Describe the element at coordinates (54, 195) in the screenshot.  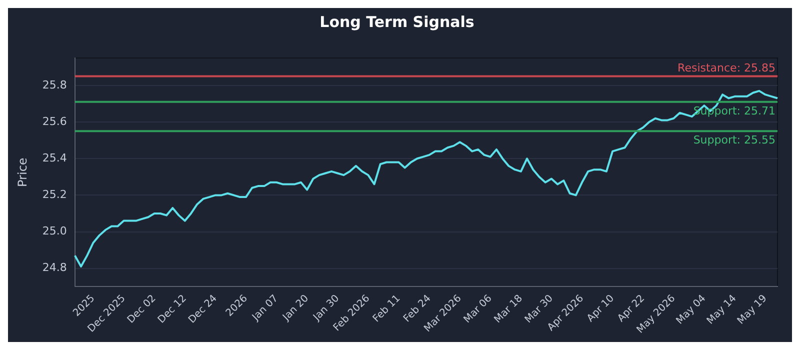
I see `y-tick-label: 25.2` at that location.